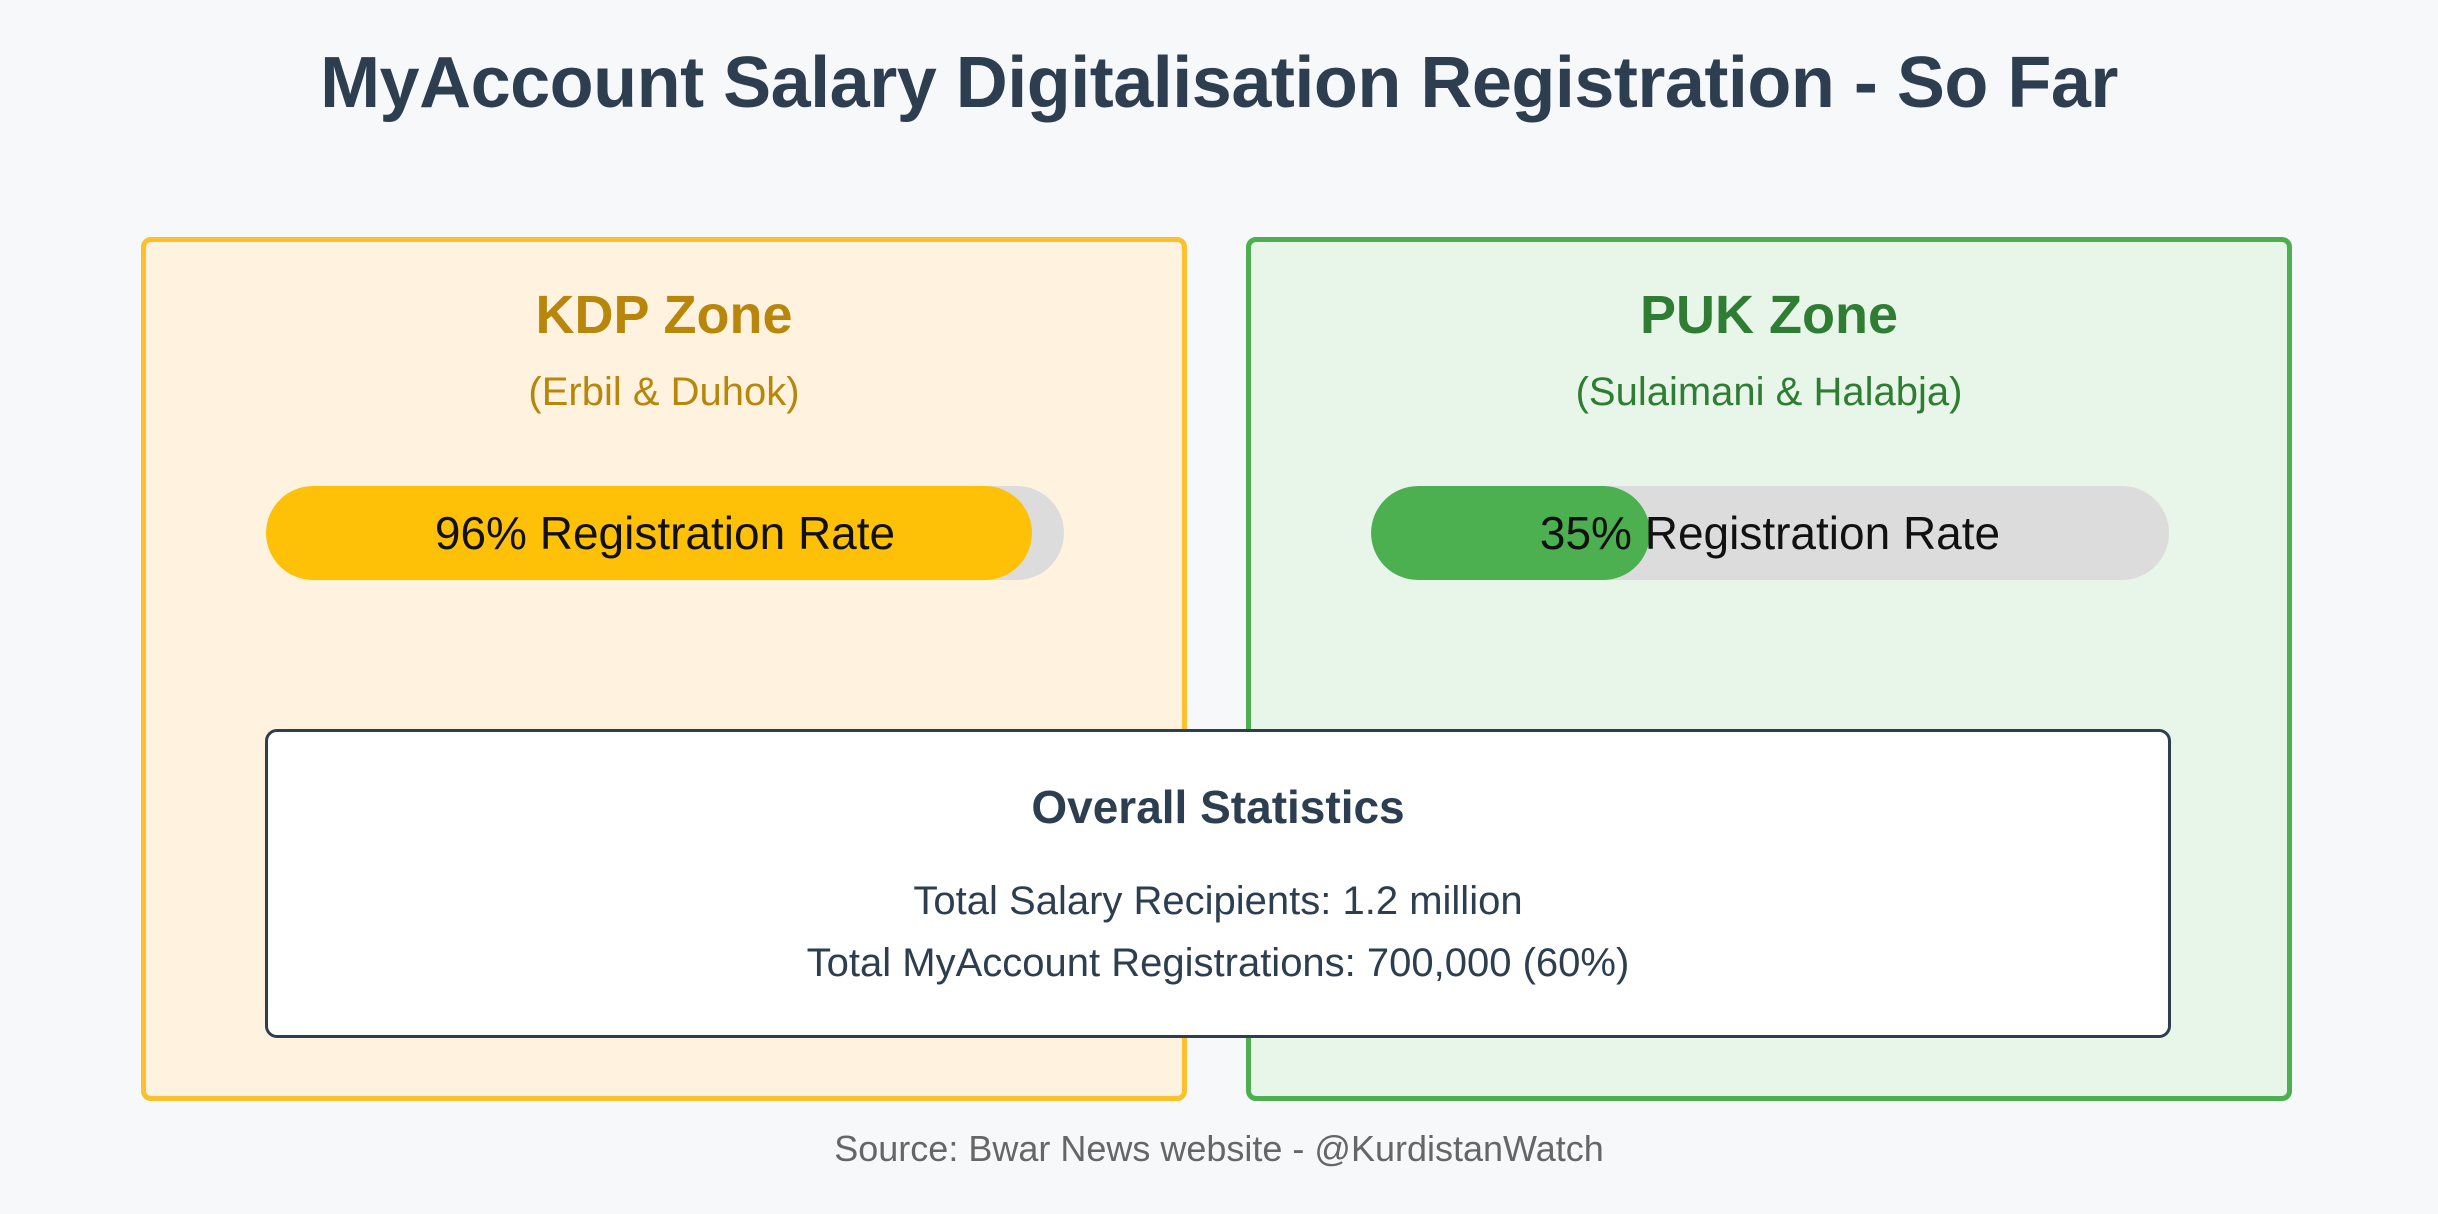 The width and height of the screenshot is (2438, 1214). I want to click on kdp-progress-bar: 96% Registration Rate, so click(665, 533).